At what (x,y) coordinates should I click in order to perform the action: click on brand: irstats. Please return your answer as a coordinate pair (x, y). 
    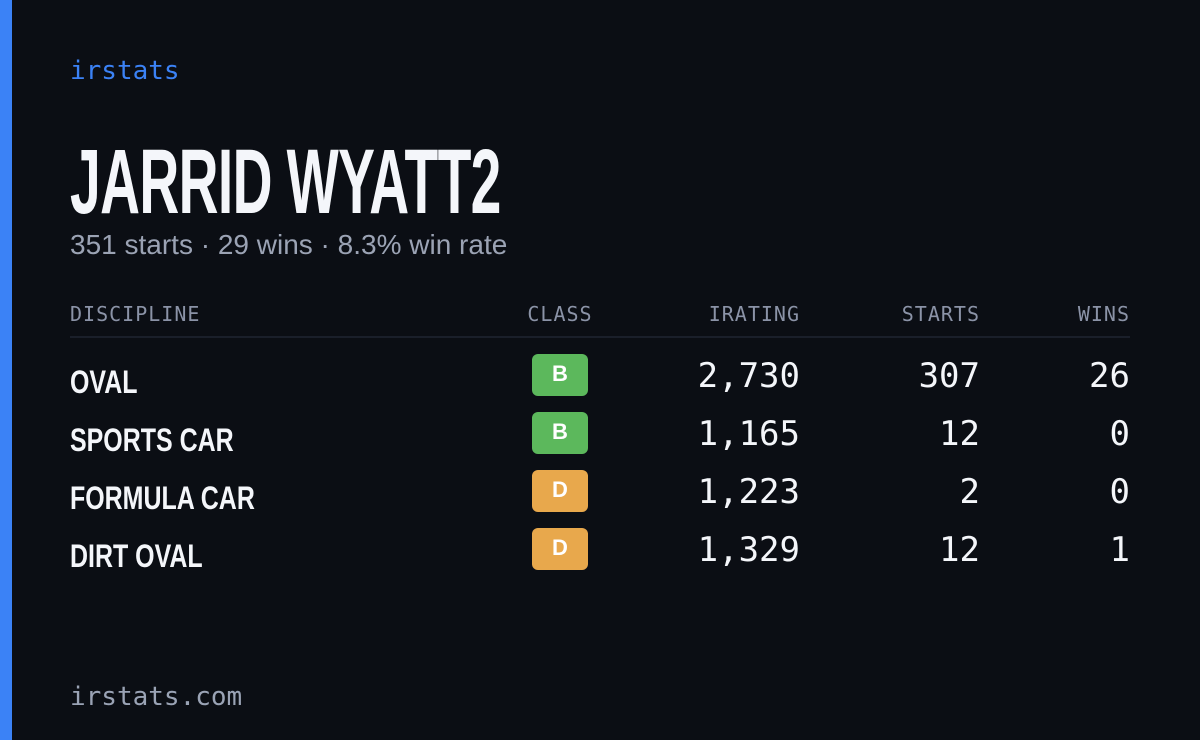
    Looking at the image, I should click on (125, 71).